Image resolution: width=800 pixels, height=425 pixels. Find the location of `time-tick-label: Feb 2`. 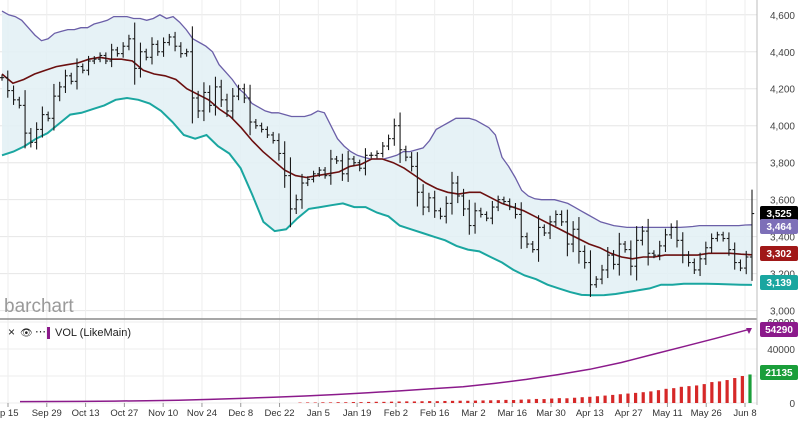

time-tick-label: Feb 2 is located at coordinates (396, 413).